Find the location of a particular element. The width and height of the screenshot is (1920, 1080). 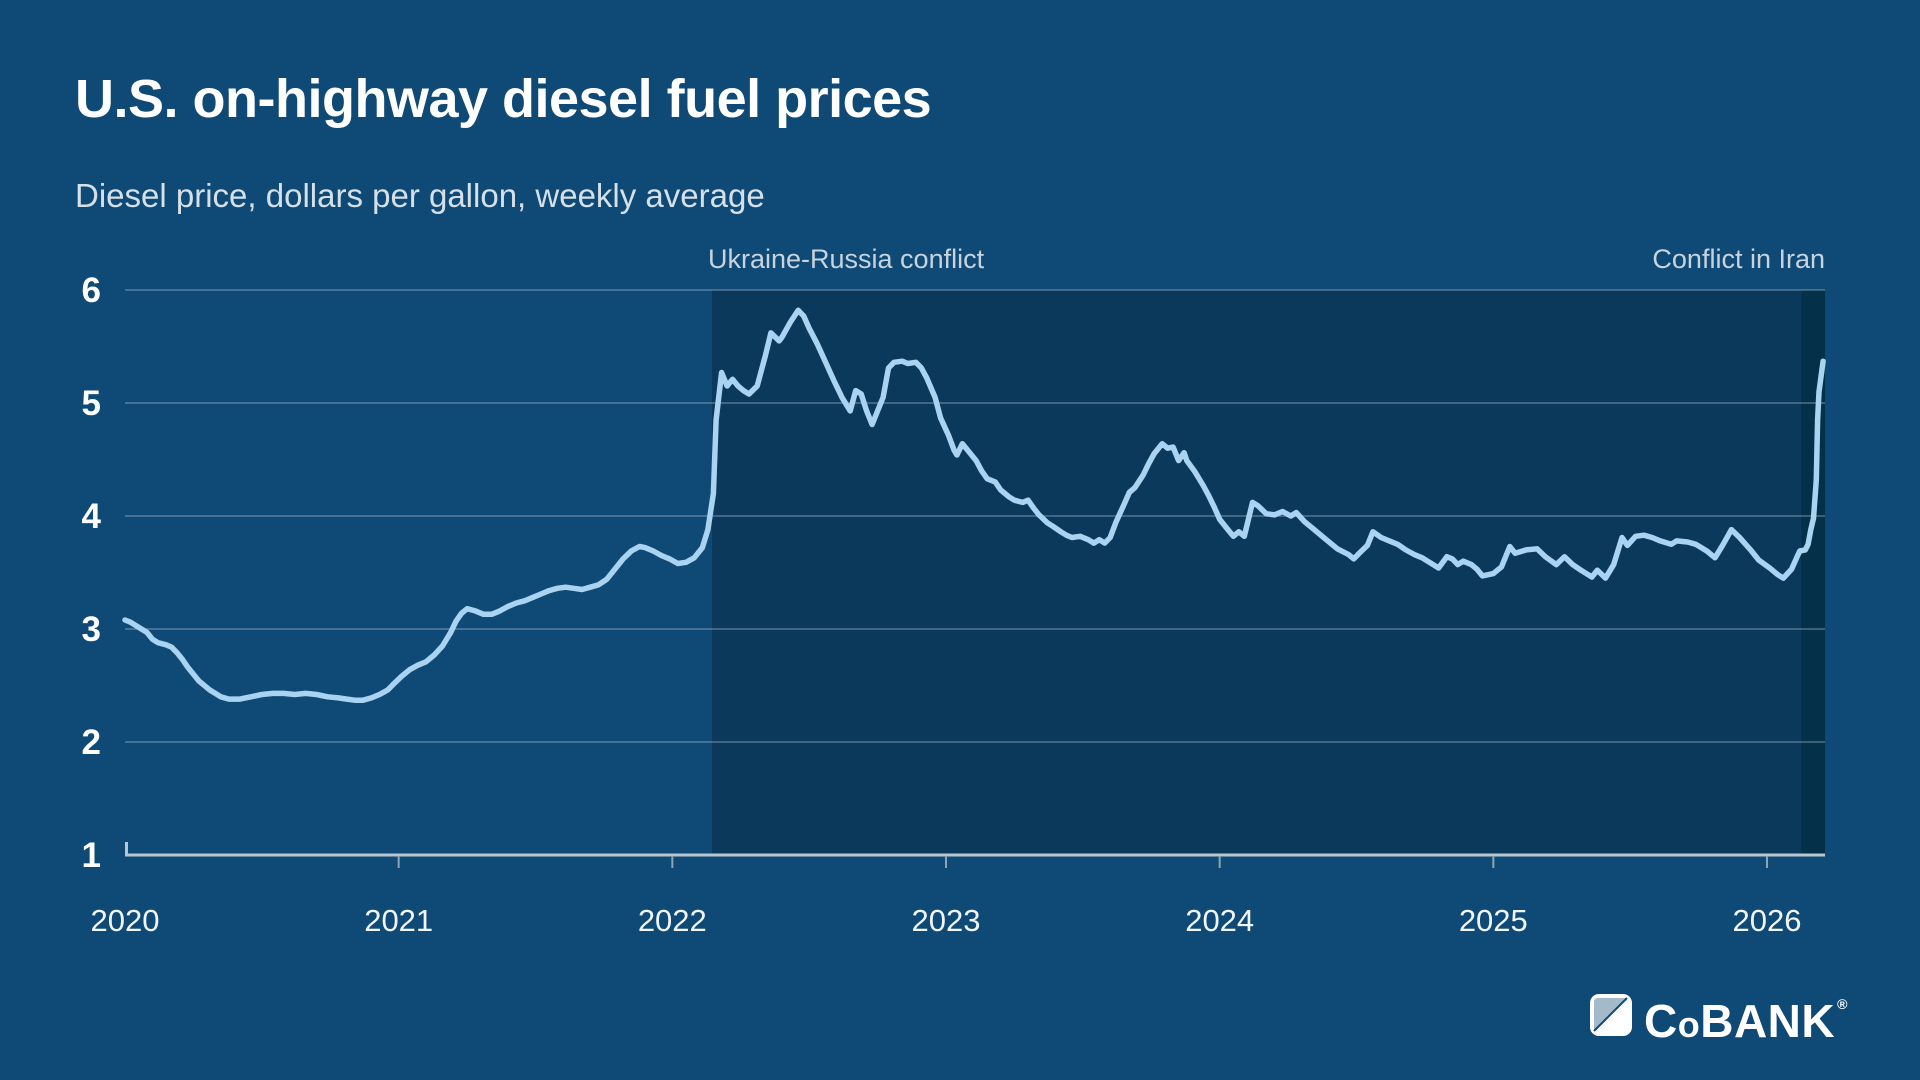

y-tick-label-2: 2 is located at coordinates (91, 742).